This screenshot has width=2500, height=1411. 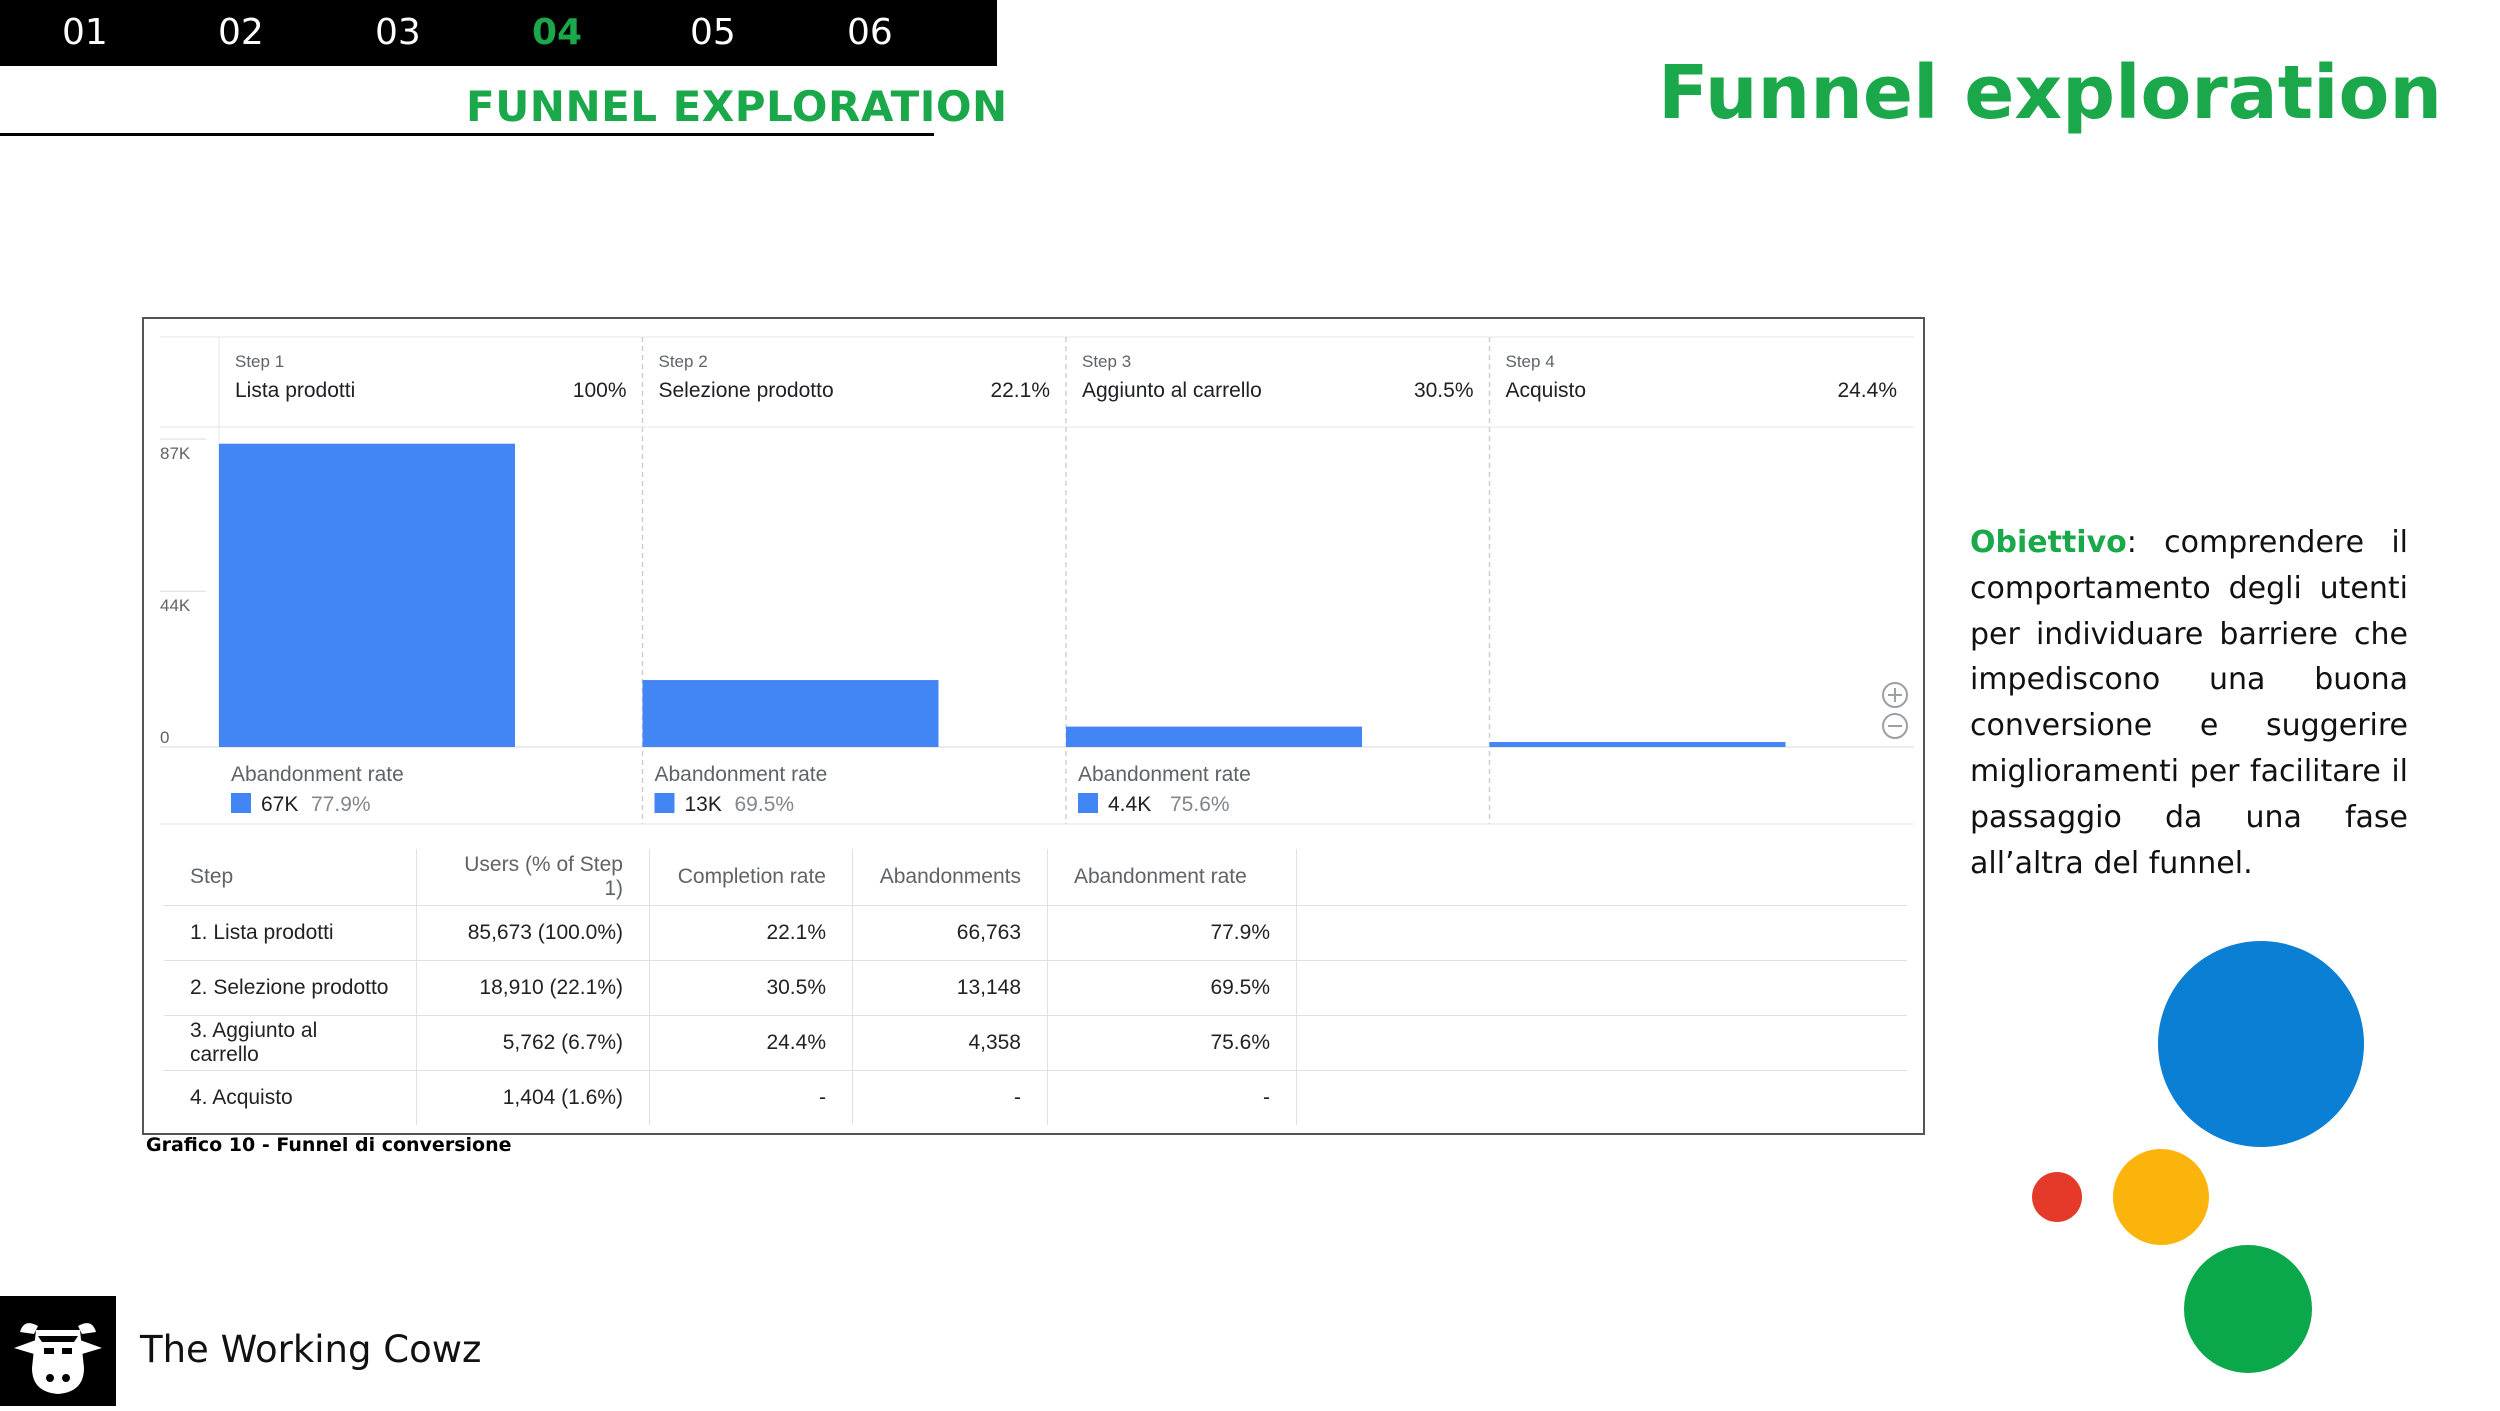 What do you see at coordinates (290, 877) in the screenshot?
I see `header-step: Step` at bounding box center [290, 877].